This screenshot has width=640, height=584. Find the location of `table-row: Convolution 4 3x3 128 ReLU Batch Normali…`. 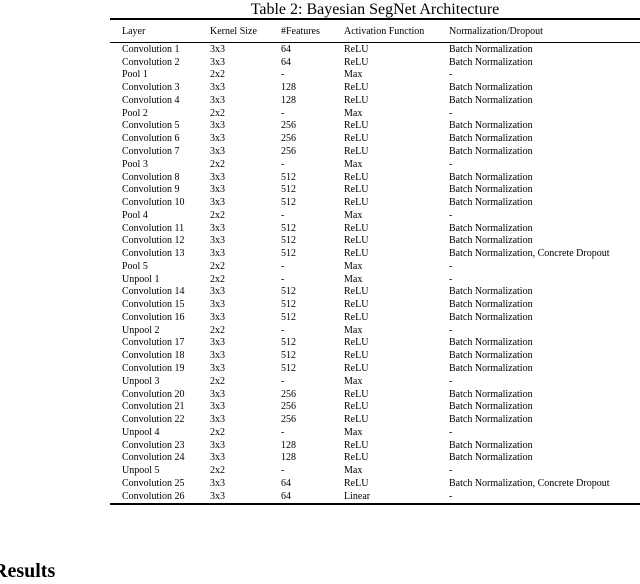

table-row: Convolution 4 3x3 128 ReLU Batch Normali… is located at coordinates (375, 100).